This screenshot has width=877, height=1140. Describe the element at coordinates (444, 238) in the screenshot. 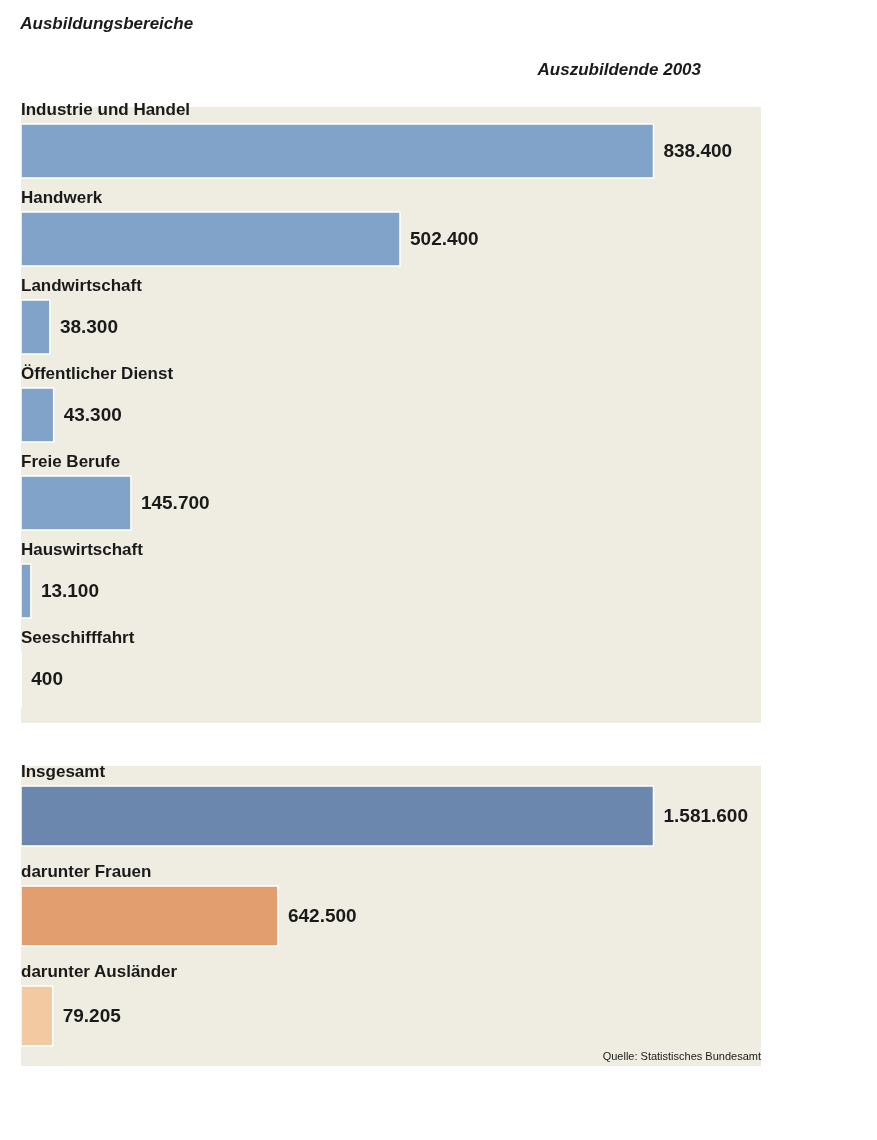

I see `data-label: 502.400` at that location.